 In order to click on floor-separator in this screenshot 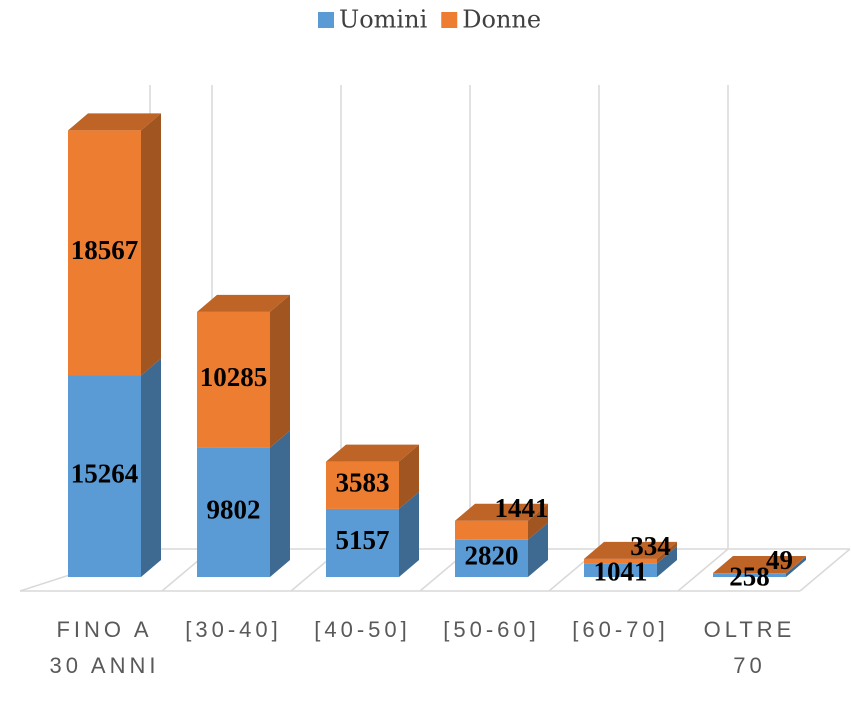, I will do `click(703, 570)`.